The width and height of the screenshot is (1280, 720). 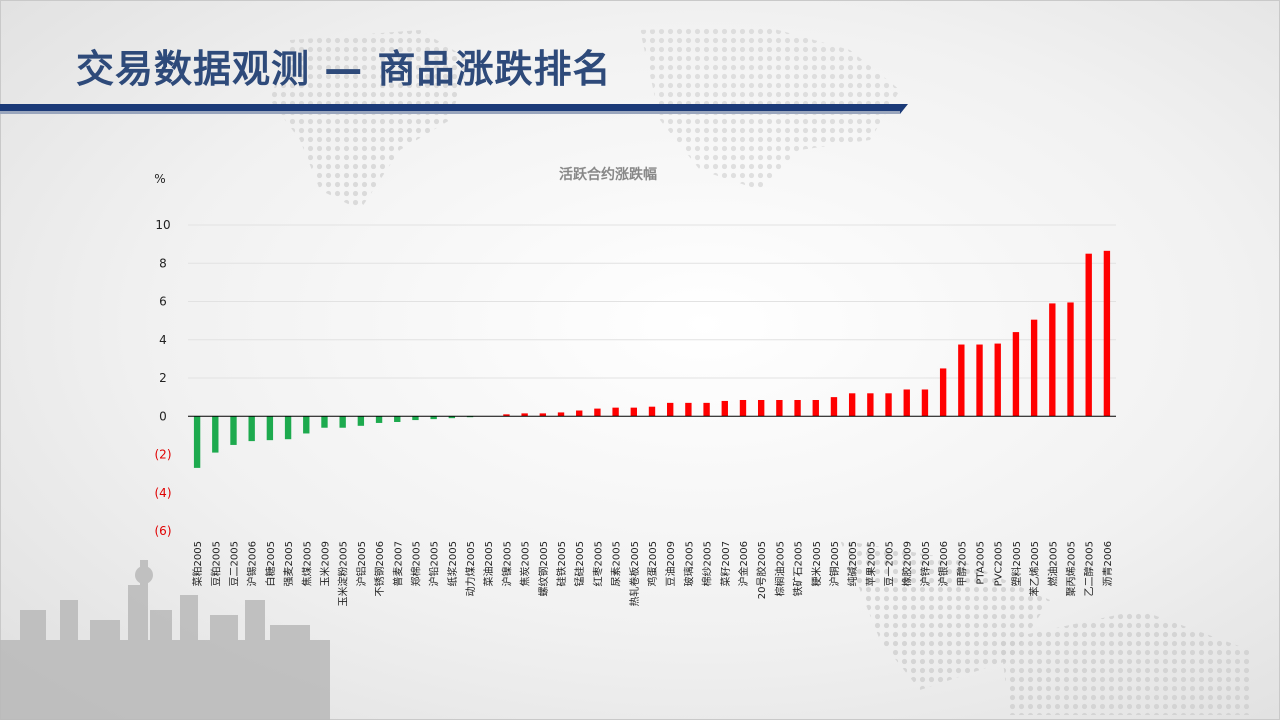 What do you see at coordinates (1071, 568) in the screenshot?
I see `x-tick-label: 聚丙烯2005` at bounding box center [1071, 568].